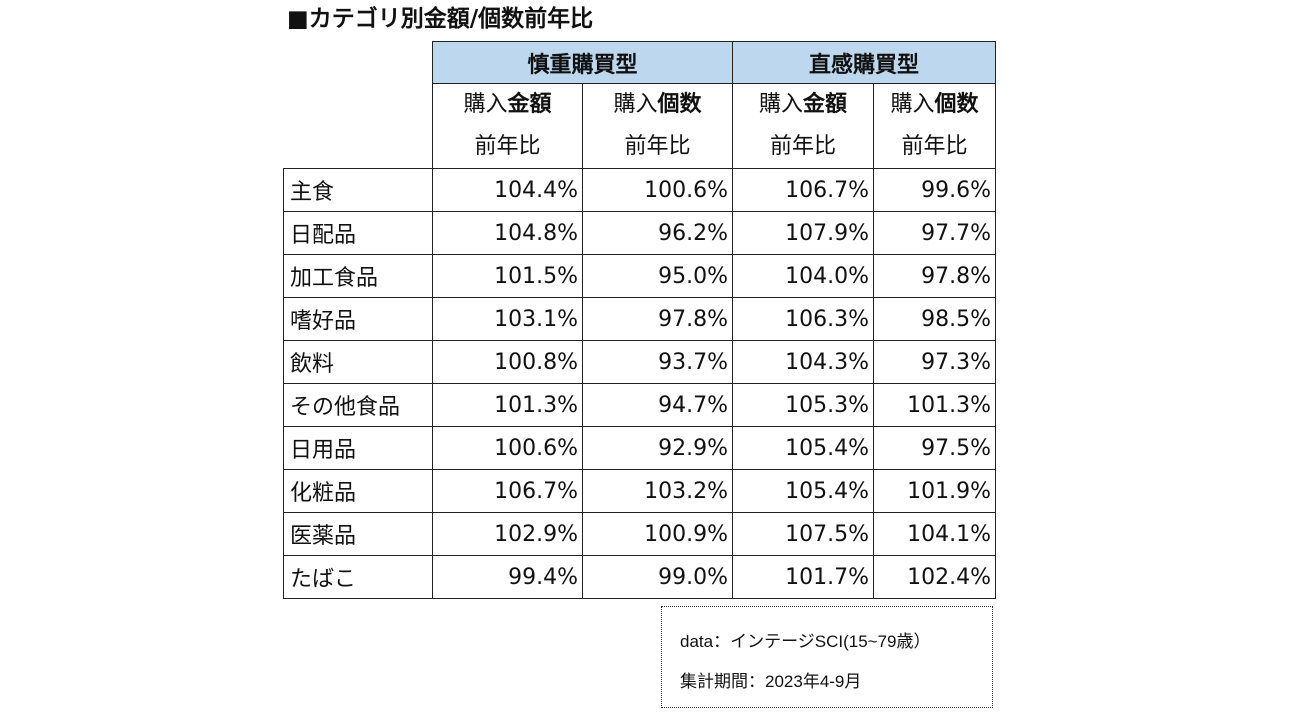 The image size is (1300, 717). What do you see at coordinates (934, 190) in the screenshot?
I see `value-cell: 99.6%` at bounding box center [934, 190].